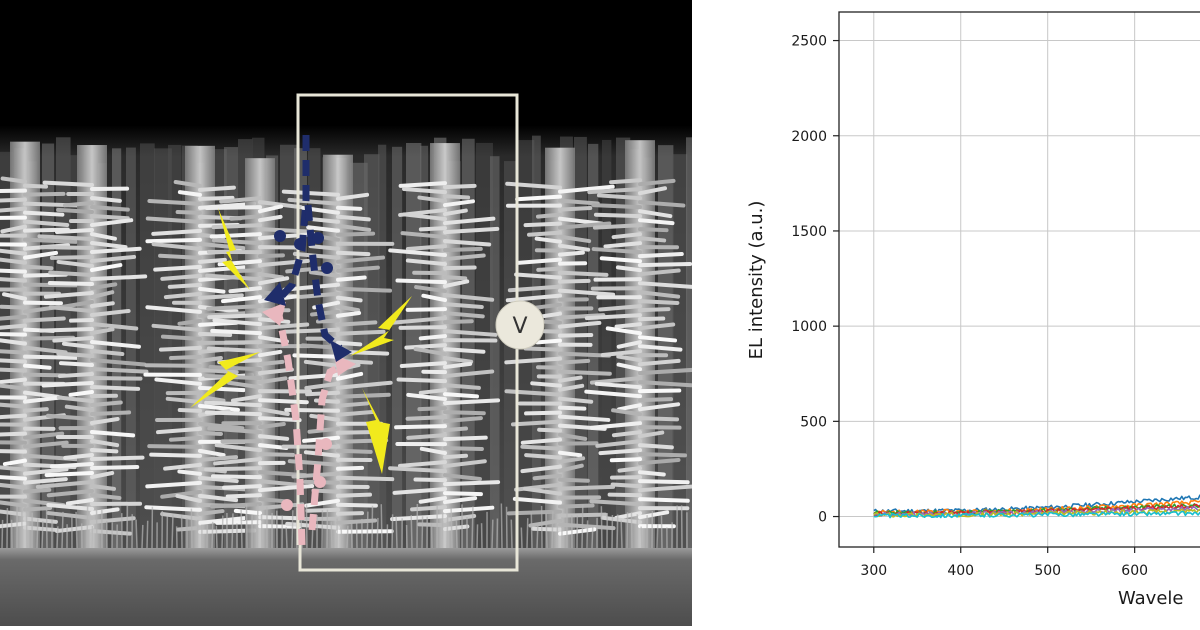 The image size is (1200, 630). What do you see at coordinates (326, 444) in the screenshot?
I see `hole-dot` at bounding box center [326, 444].